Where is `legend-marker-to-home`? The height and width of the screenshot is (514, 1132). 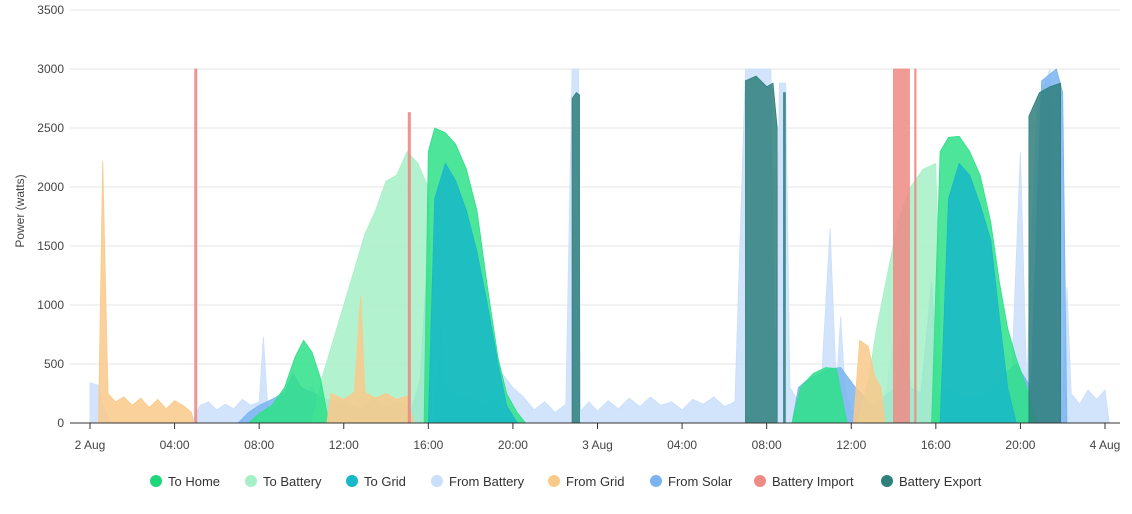 legend-marker-to-home is located at coordinates (156, 481).